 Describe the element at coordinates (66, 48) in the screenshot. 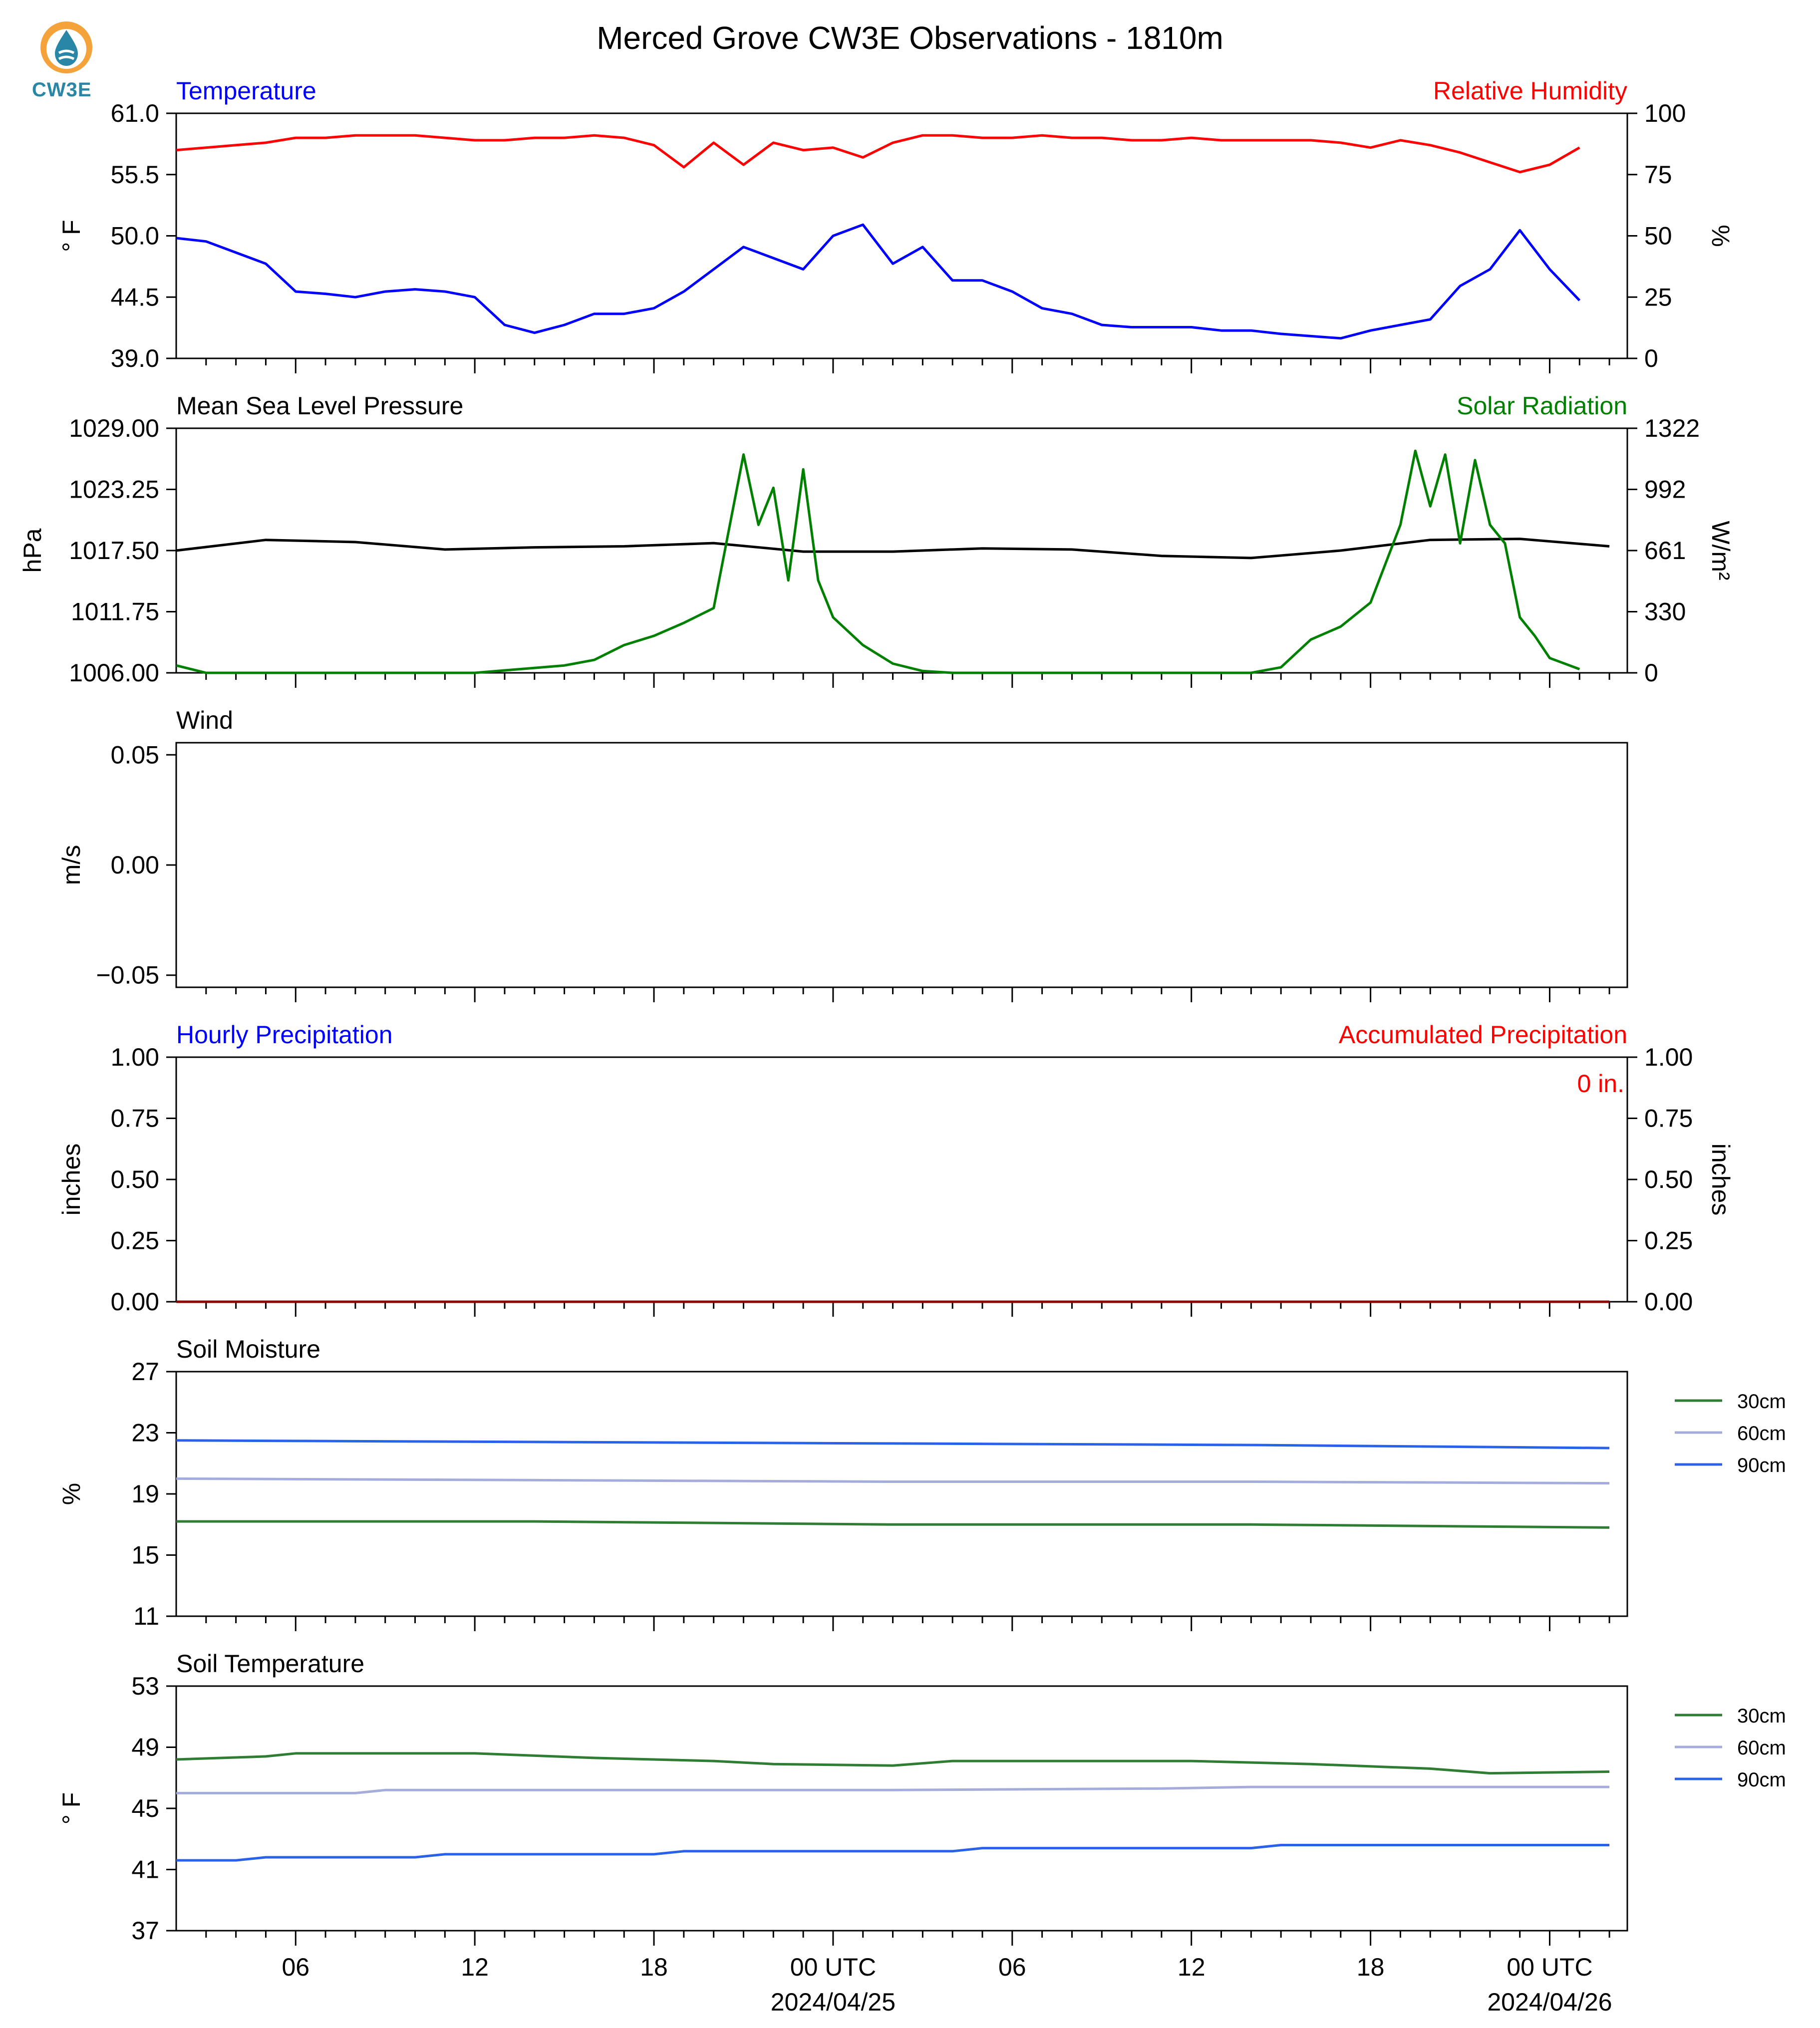

I see `water-drop-logo-icon` at that location.